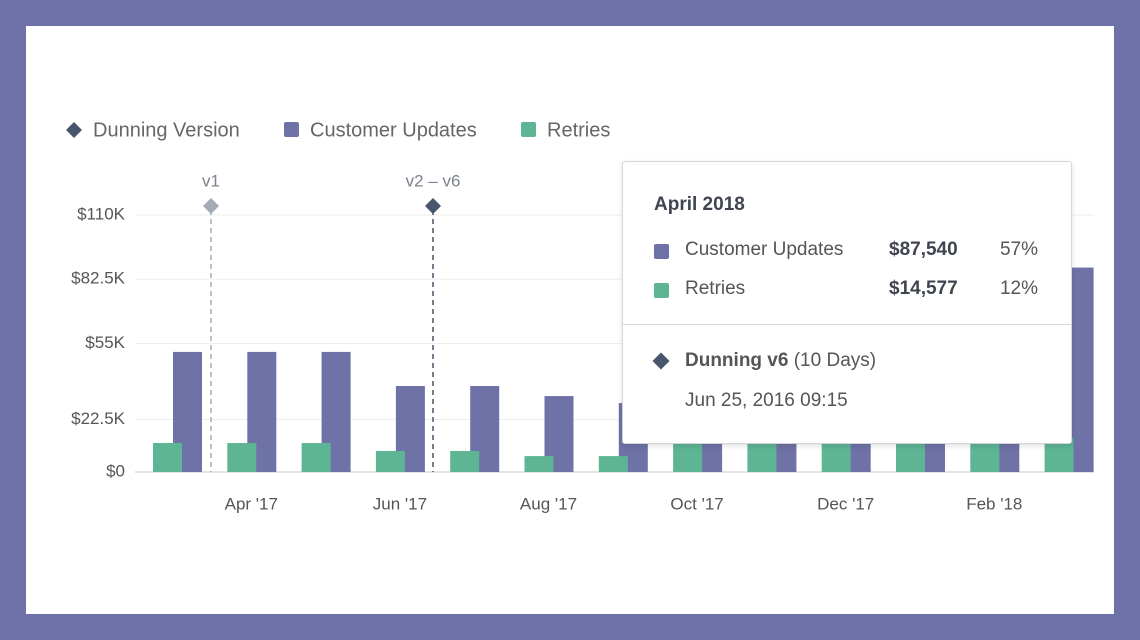  Describe the element at coordinates (98, 278) in the screenshot. I see `y-tick-label: $82.5K` at that location.